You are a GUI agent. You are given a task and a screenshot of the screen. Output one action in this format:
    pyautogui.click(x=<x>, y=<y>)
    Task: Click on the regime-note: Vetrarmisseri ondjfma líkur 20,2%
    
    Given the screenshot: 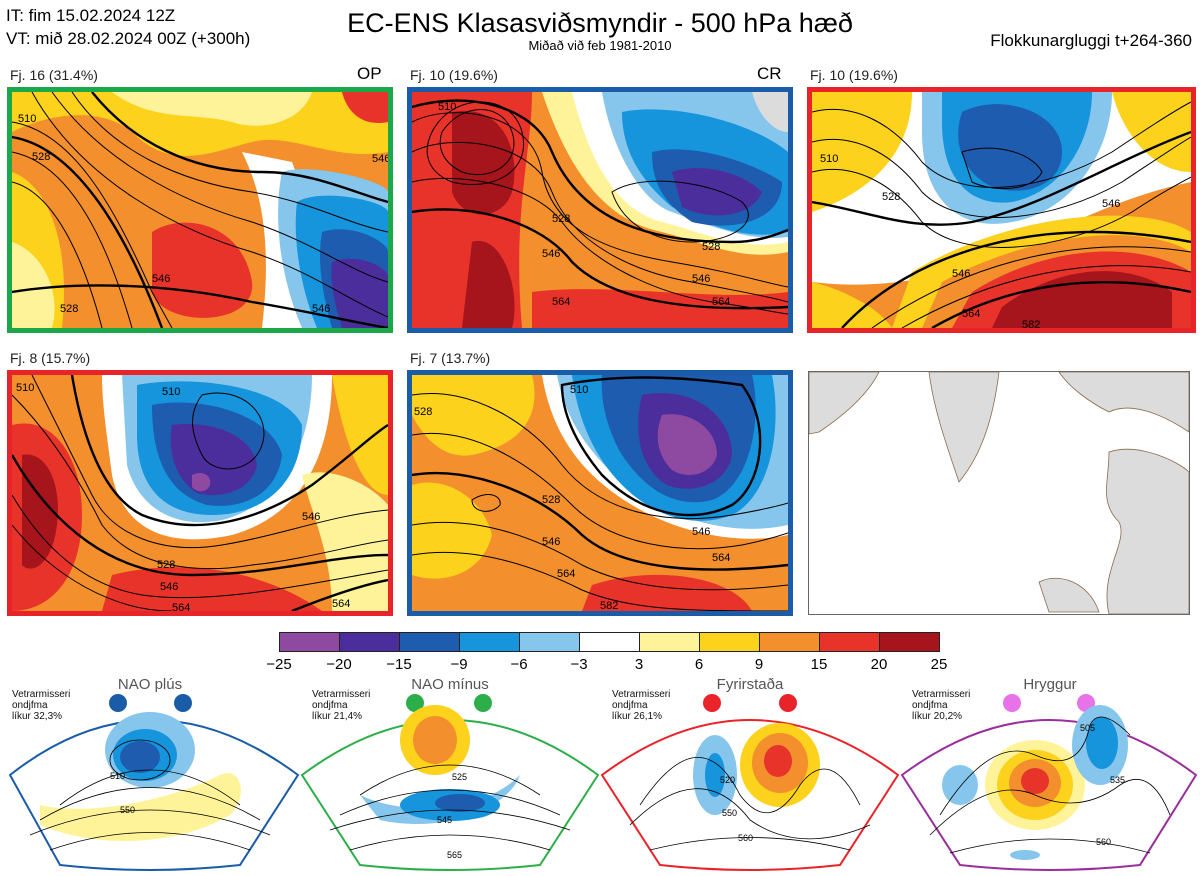 What is the action you would take?
    pyautogui.click(x=941, y=705)
    